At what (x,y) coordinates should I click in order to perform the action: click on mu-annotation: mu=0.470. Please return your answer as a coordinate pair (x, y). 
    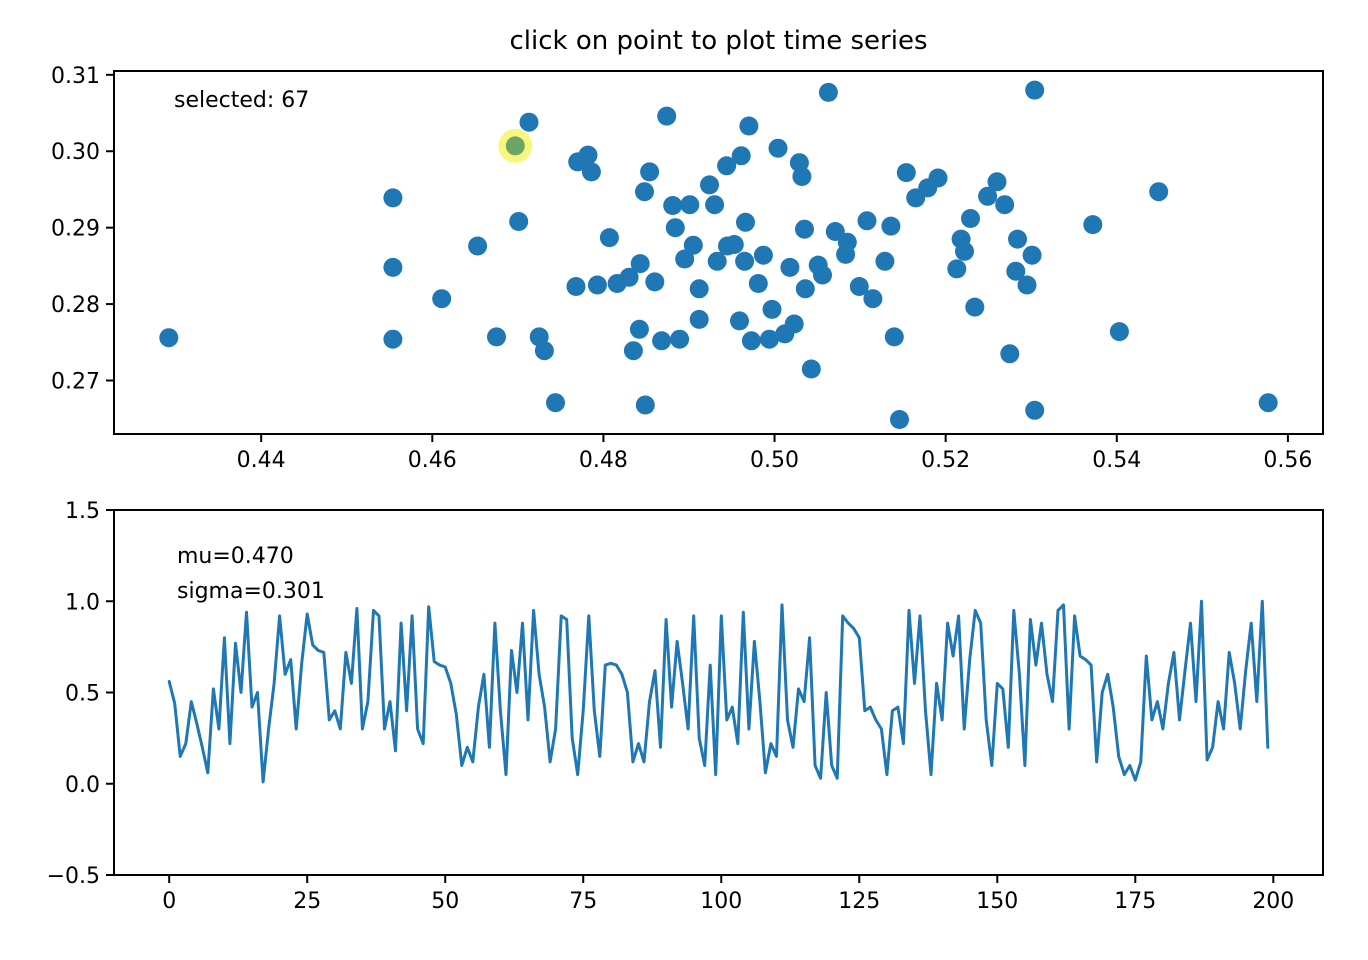
    Looking at the image, I should click on (235, 556).